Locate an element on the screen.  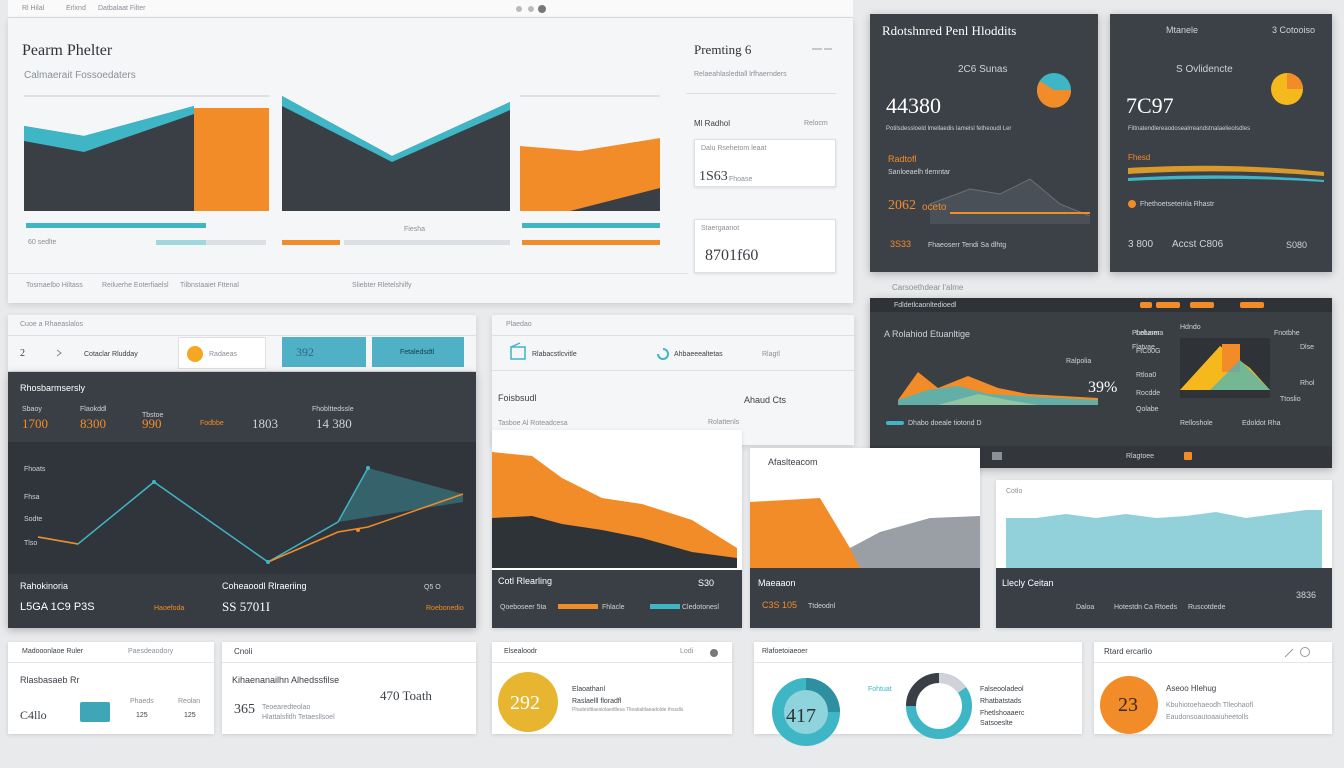
top-tab-3: Datbalaat Filter is located at coordinates (122, 8).